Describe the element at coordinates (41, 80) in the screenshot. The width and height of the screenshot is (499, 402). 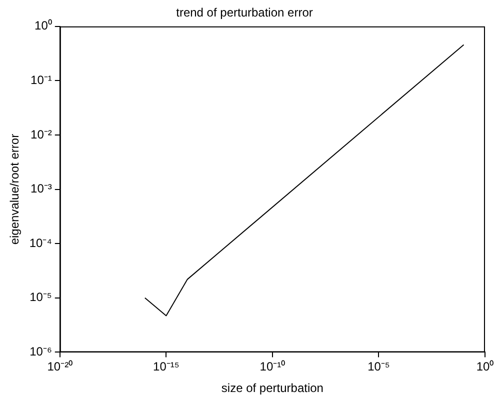
I see `y-tick-label: 10⁻¹` at that location.